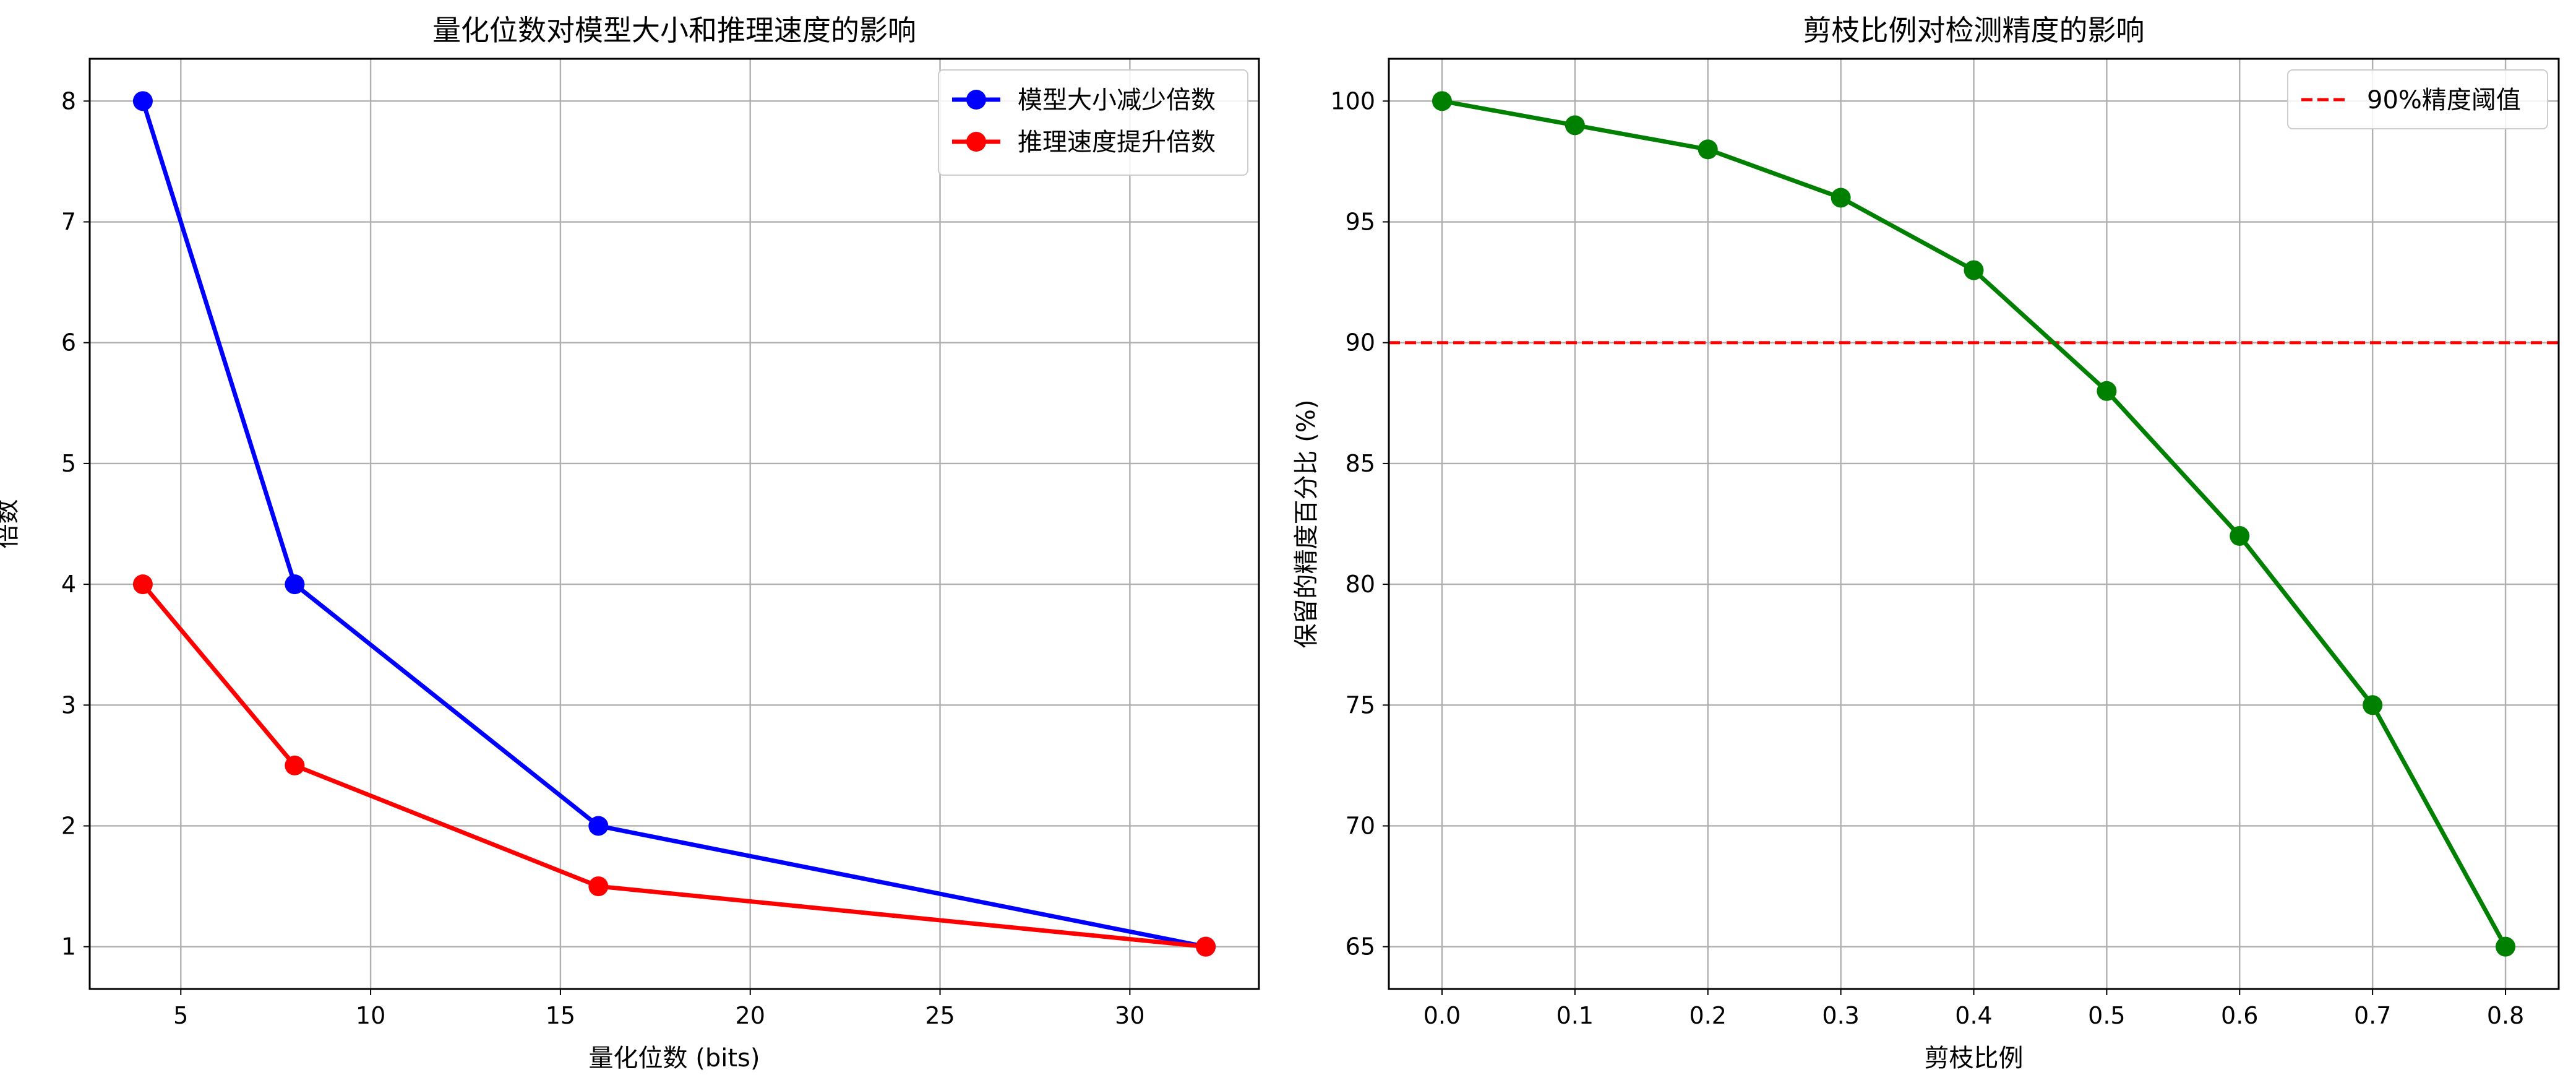 The width and height of the screenshot is (2576, 1088). What do you see at coordinates (1360, 584) in the screenshot?
I see `y-tick-label: 80` at bounding box center [1360, 584].